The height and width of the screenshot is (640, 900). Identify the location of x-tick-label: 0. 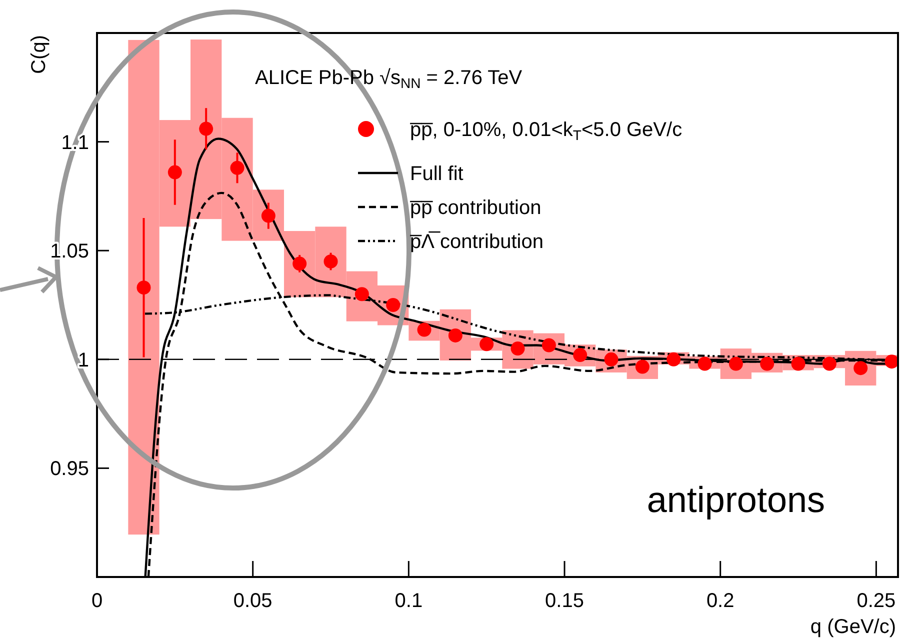
(97, 601).